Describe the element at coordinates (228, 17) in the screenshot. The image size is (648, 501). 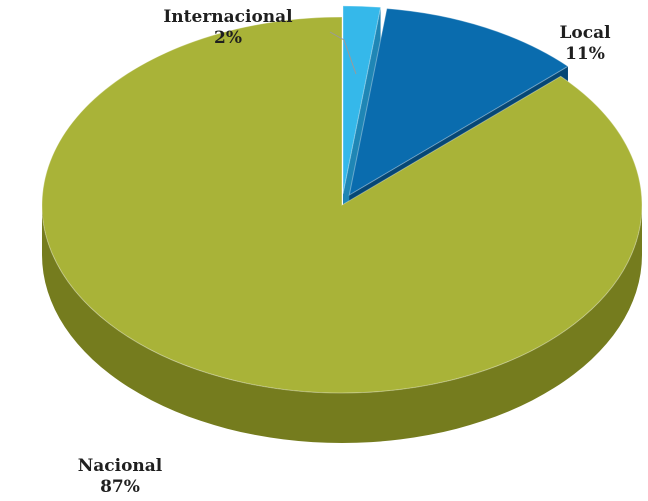
I see `slice-name: Internacional` at that location.